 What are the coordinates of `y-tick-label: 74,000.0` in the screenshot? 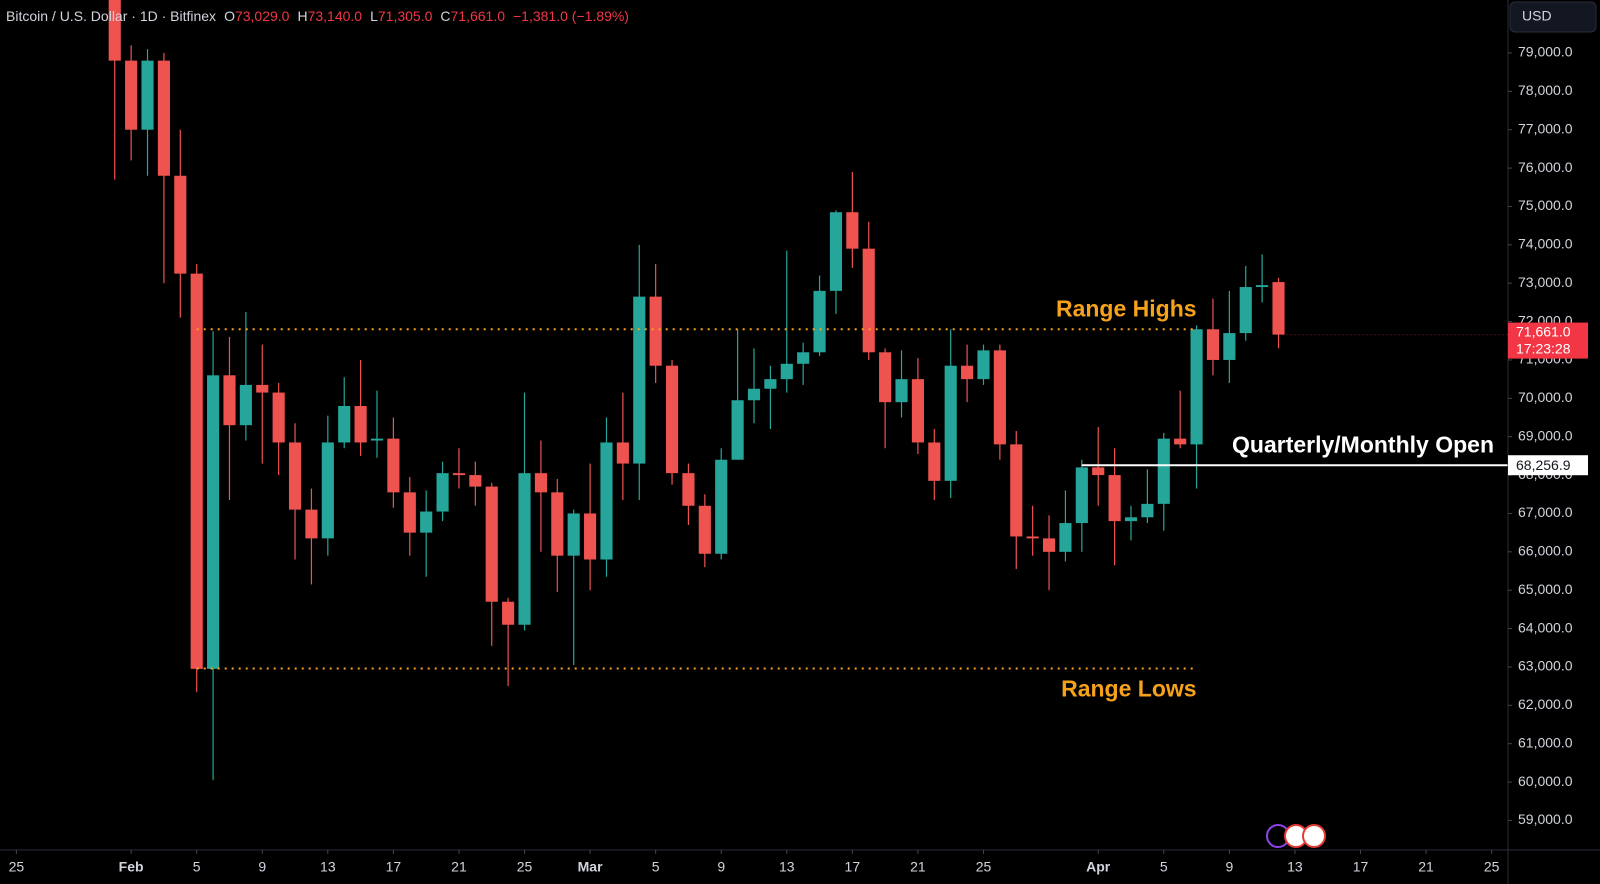 It's located at (1545, 244).